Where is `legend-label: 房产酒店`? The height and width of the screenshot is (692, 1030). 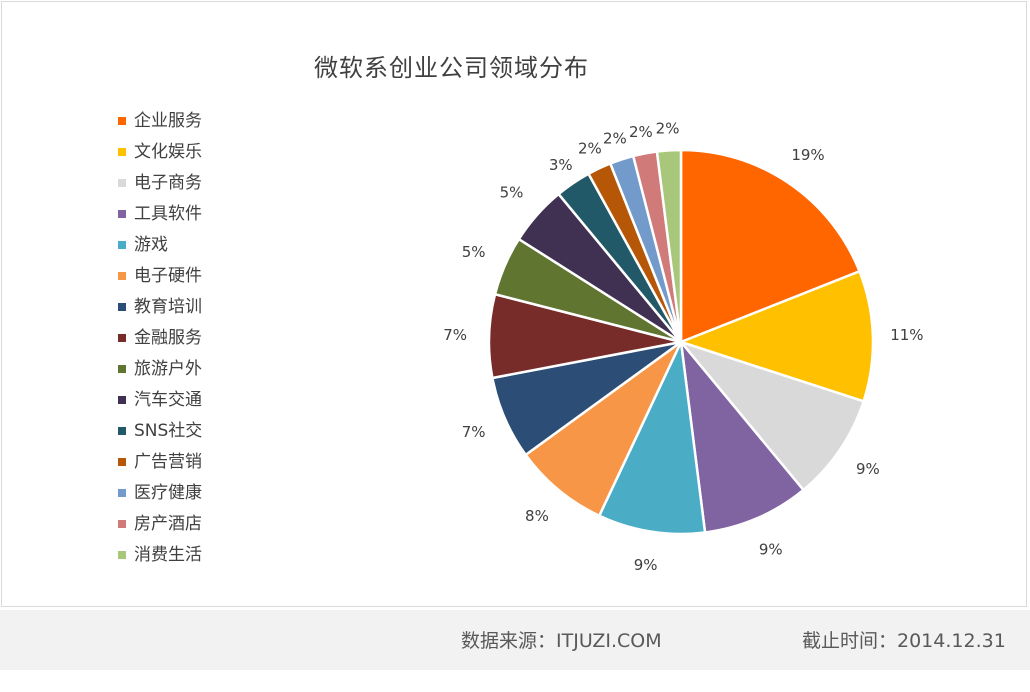 legend-label: 房产酒店 is located at coordinates (168, 524).